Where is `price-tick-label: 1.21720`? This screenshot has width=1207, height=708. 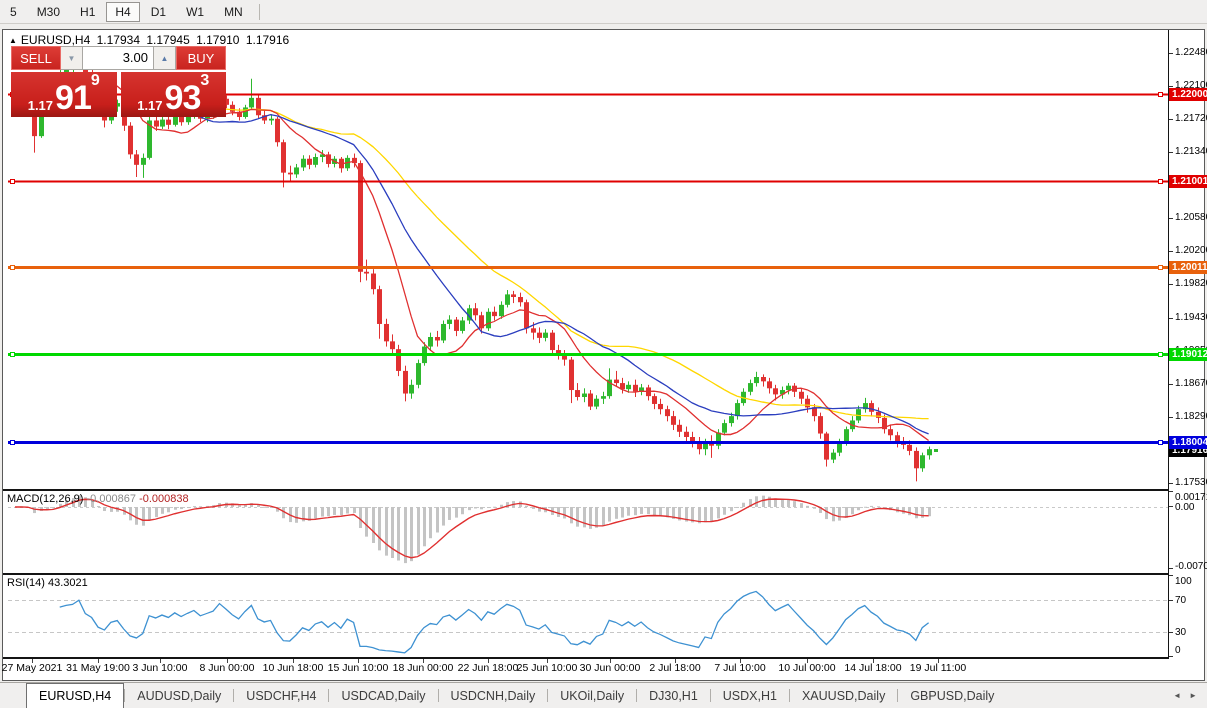
price-tick-label: 1.21720 is located at coordinates (1191, 118).